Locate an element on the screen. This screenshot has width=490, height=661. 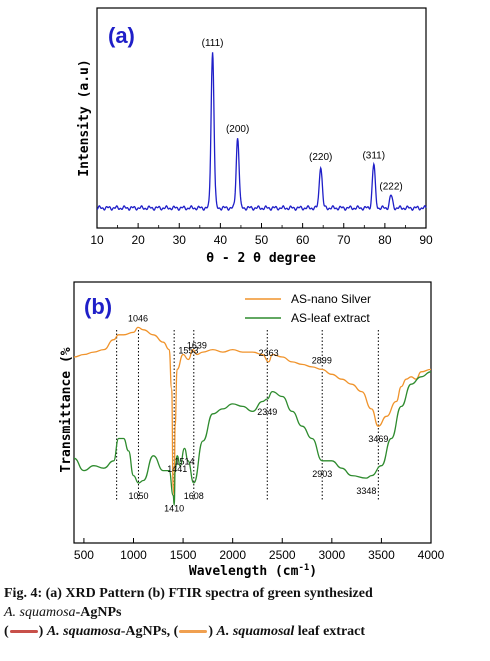
xrd-x-tick-label: 70 is located at coordinates (344, 240).